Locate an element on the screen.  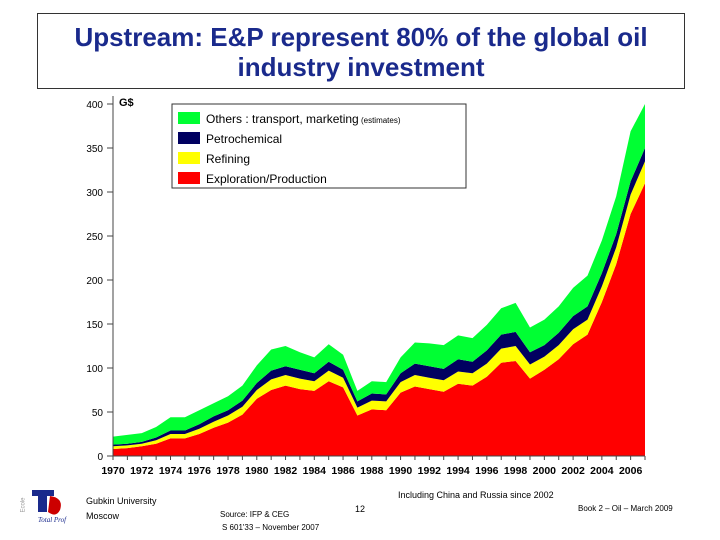
x-tick-label: 2002 is located at coordinates (573, 471).